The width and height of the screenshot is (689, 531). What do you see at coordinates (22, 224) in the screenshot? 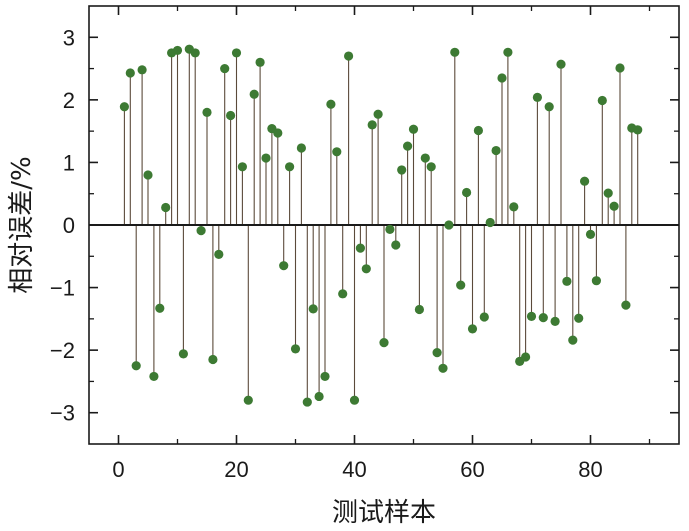
I see `y-axis-label: 相对误差/%` at bounding box center [22, 224].